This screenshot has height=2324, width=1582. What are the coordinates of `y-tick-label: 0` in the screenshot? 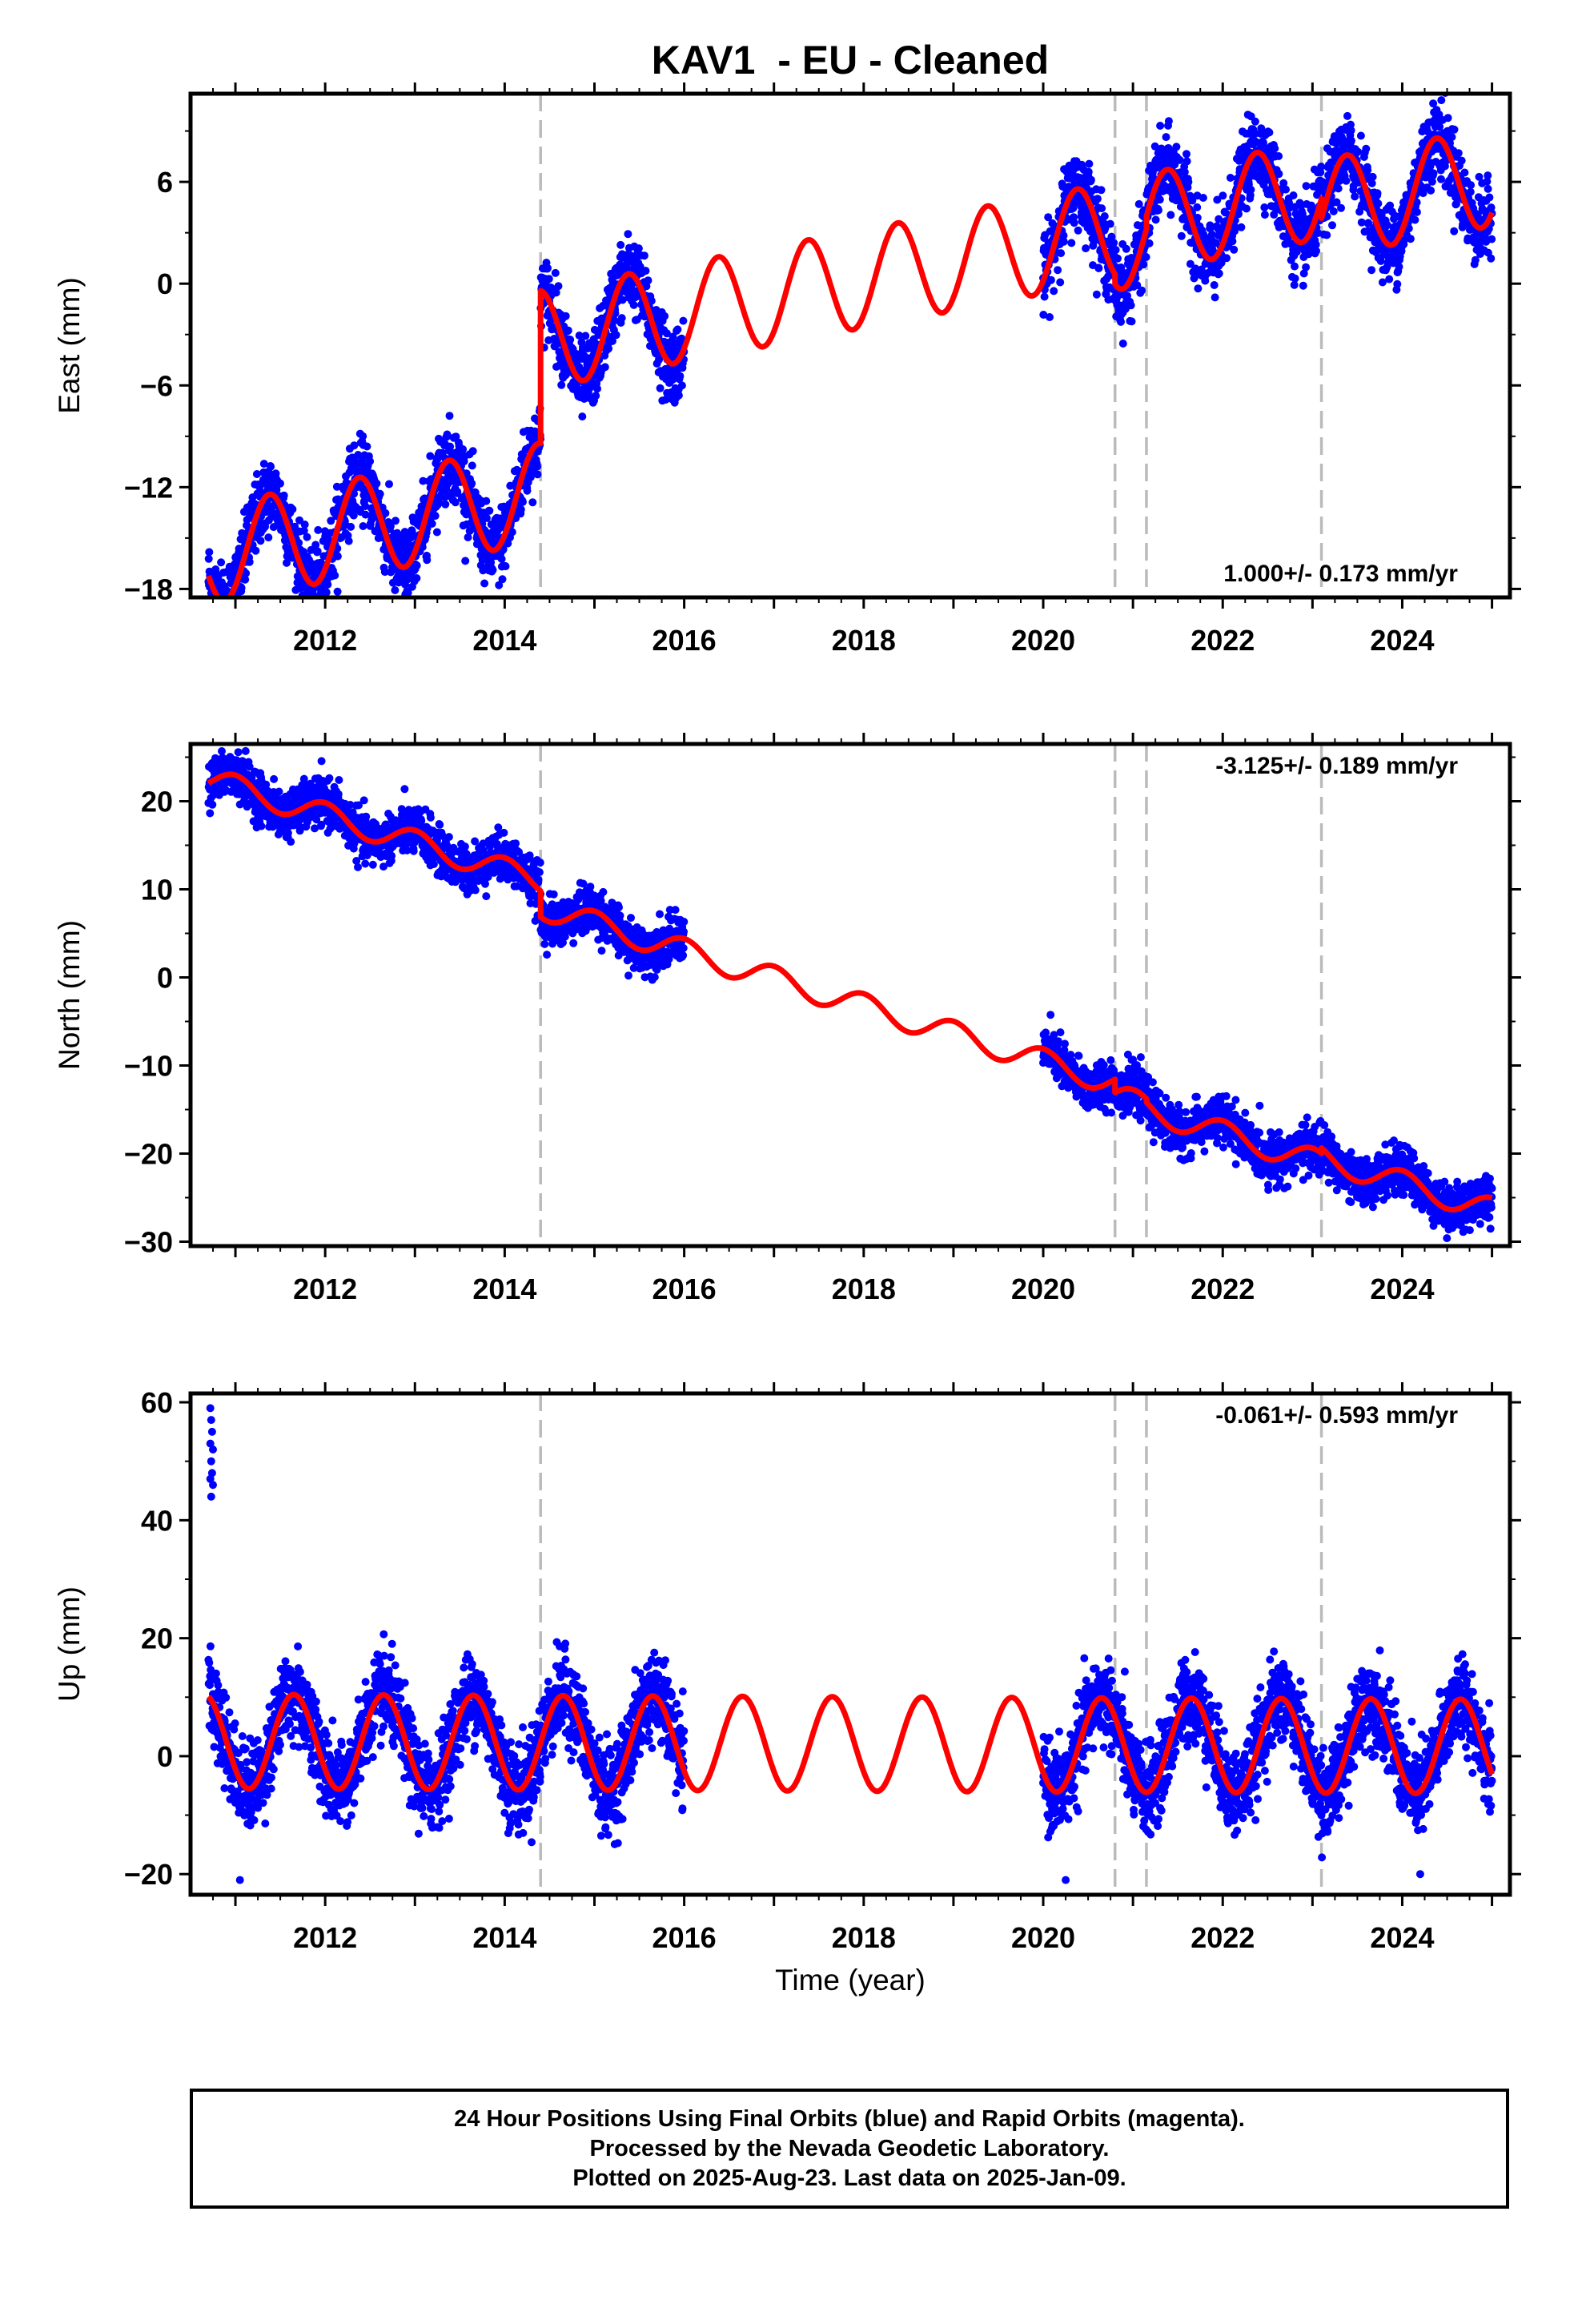 It's located at (165, 283).